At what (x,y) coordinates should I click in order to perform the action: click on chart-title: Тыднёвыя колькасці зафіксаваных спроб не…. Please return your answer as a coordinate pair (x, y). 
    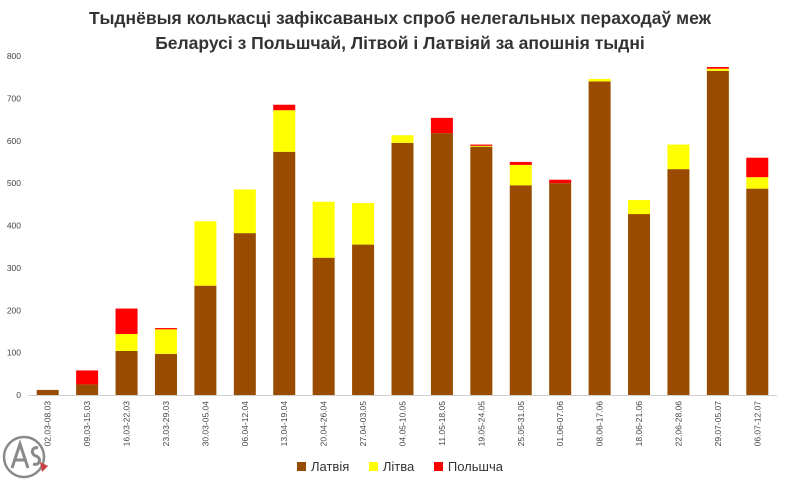
    Looking at the image, I should click on (400, 31).